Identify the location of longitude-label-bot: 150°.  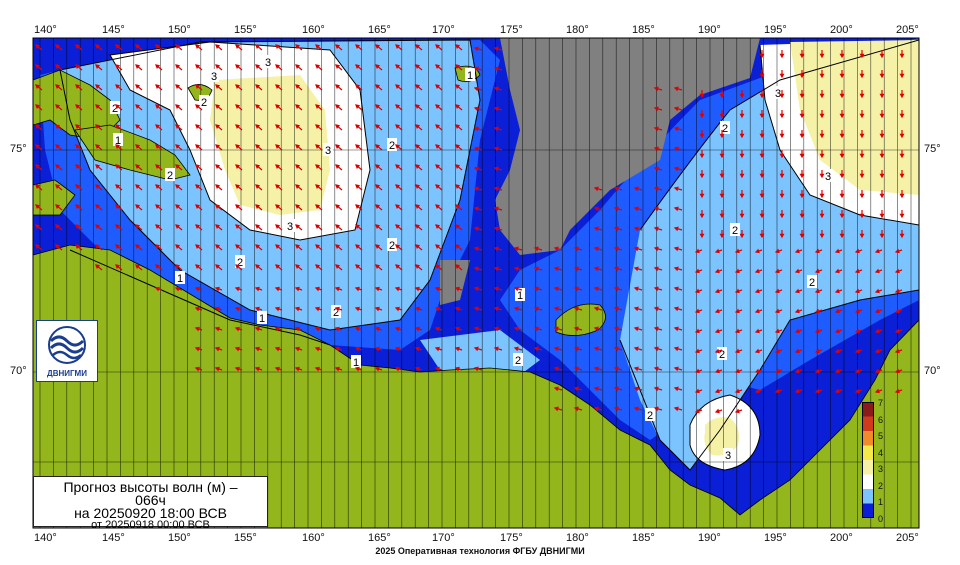
(179, 538).